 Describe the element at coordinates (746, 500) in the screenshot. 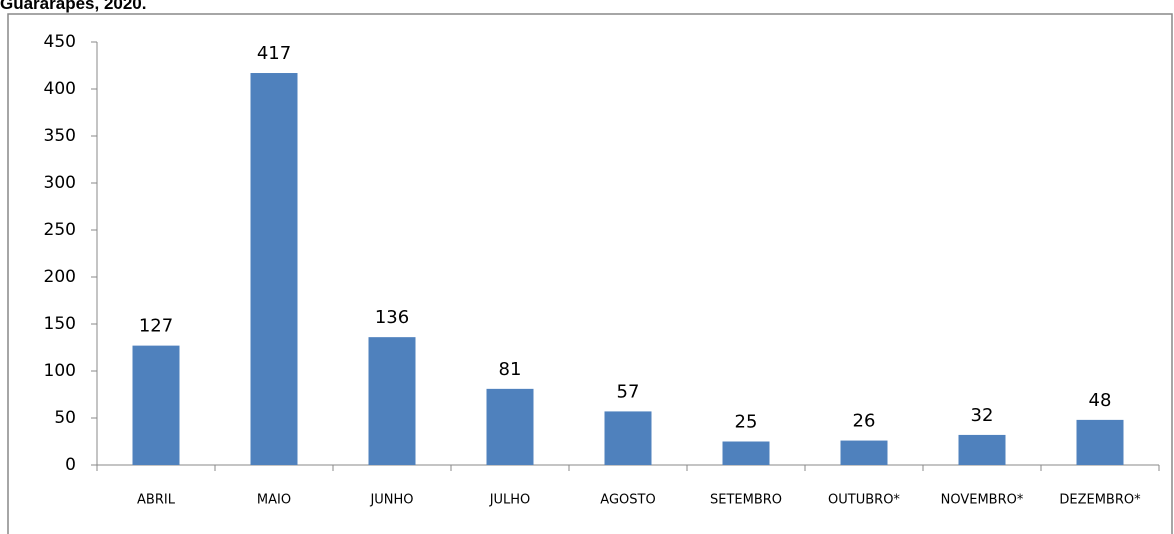

I see `x-tick-label: SETEMBRO` at that location.